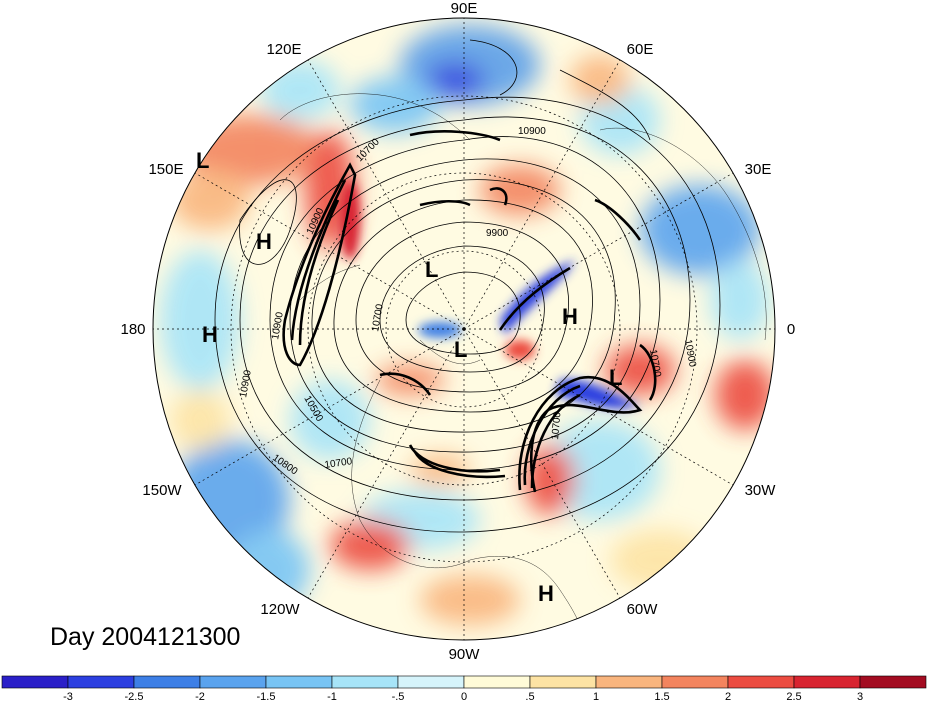 This screenshot has height=702, width=928. What do you see at coordinates (529, 696) in the screenshot?
I see `colorbar-tick-label: .5` at bounding box center [529, 696].